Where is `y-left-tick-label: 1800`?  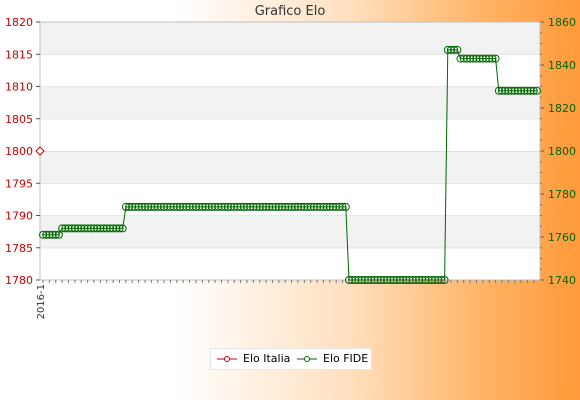 y-left-tick-label: 1800 is located at coordinates (19, 151).